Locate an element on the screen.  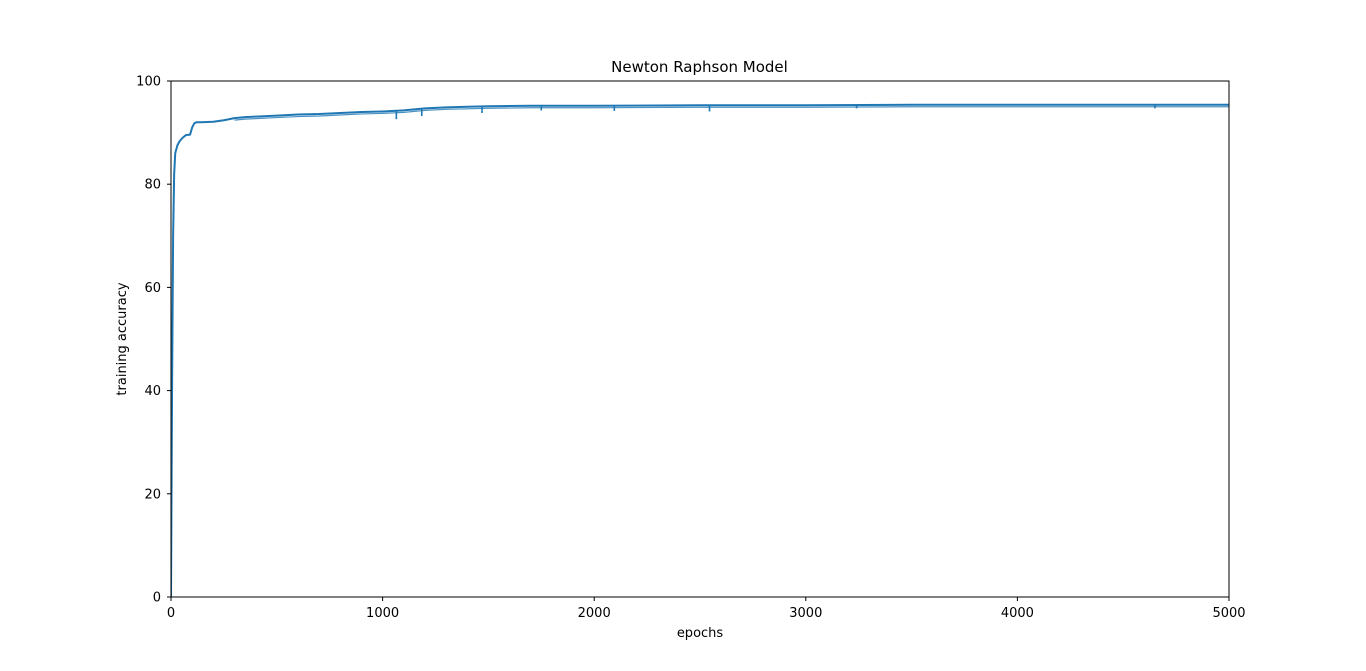
x-axis-label: epochs is located at coordinates (700, 633).